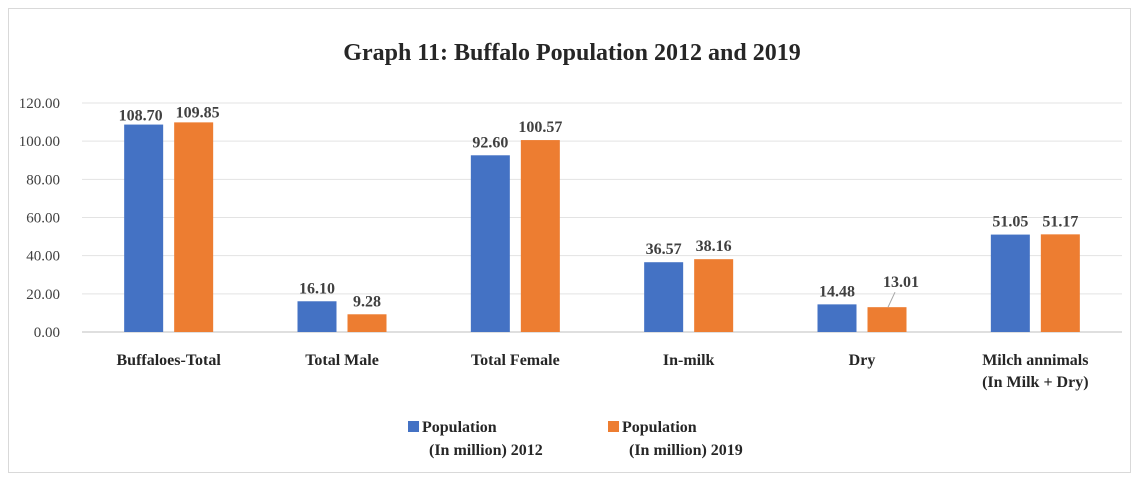 The image size is (1139, 481). Describe the element at coordinates (689, 360) in the screenshot. I see `x-tick-label: In-milk` at that location.